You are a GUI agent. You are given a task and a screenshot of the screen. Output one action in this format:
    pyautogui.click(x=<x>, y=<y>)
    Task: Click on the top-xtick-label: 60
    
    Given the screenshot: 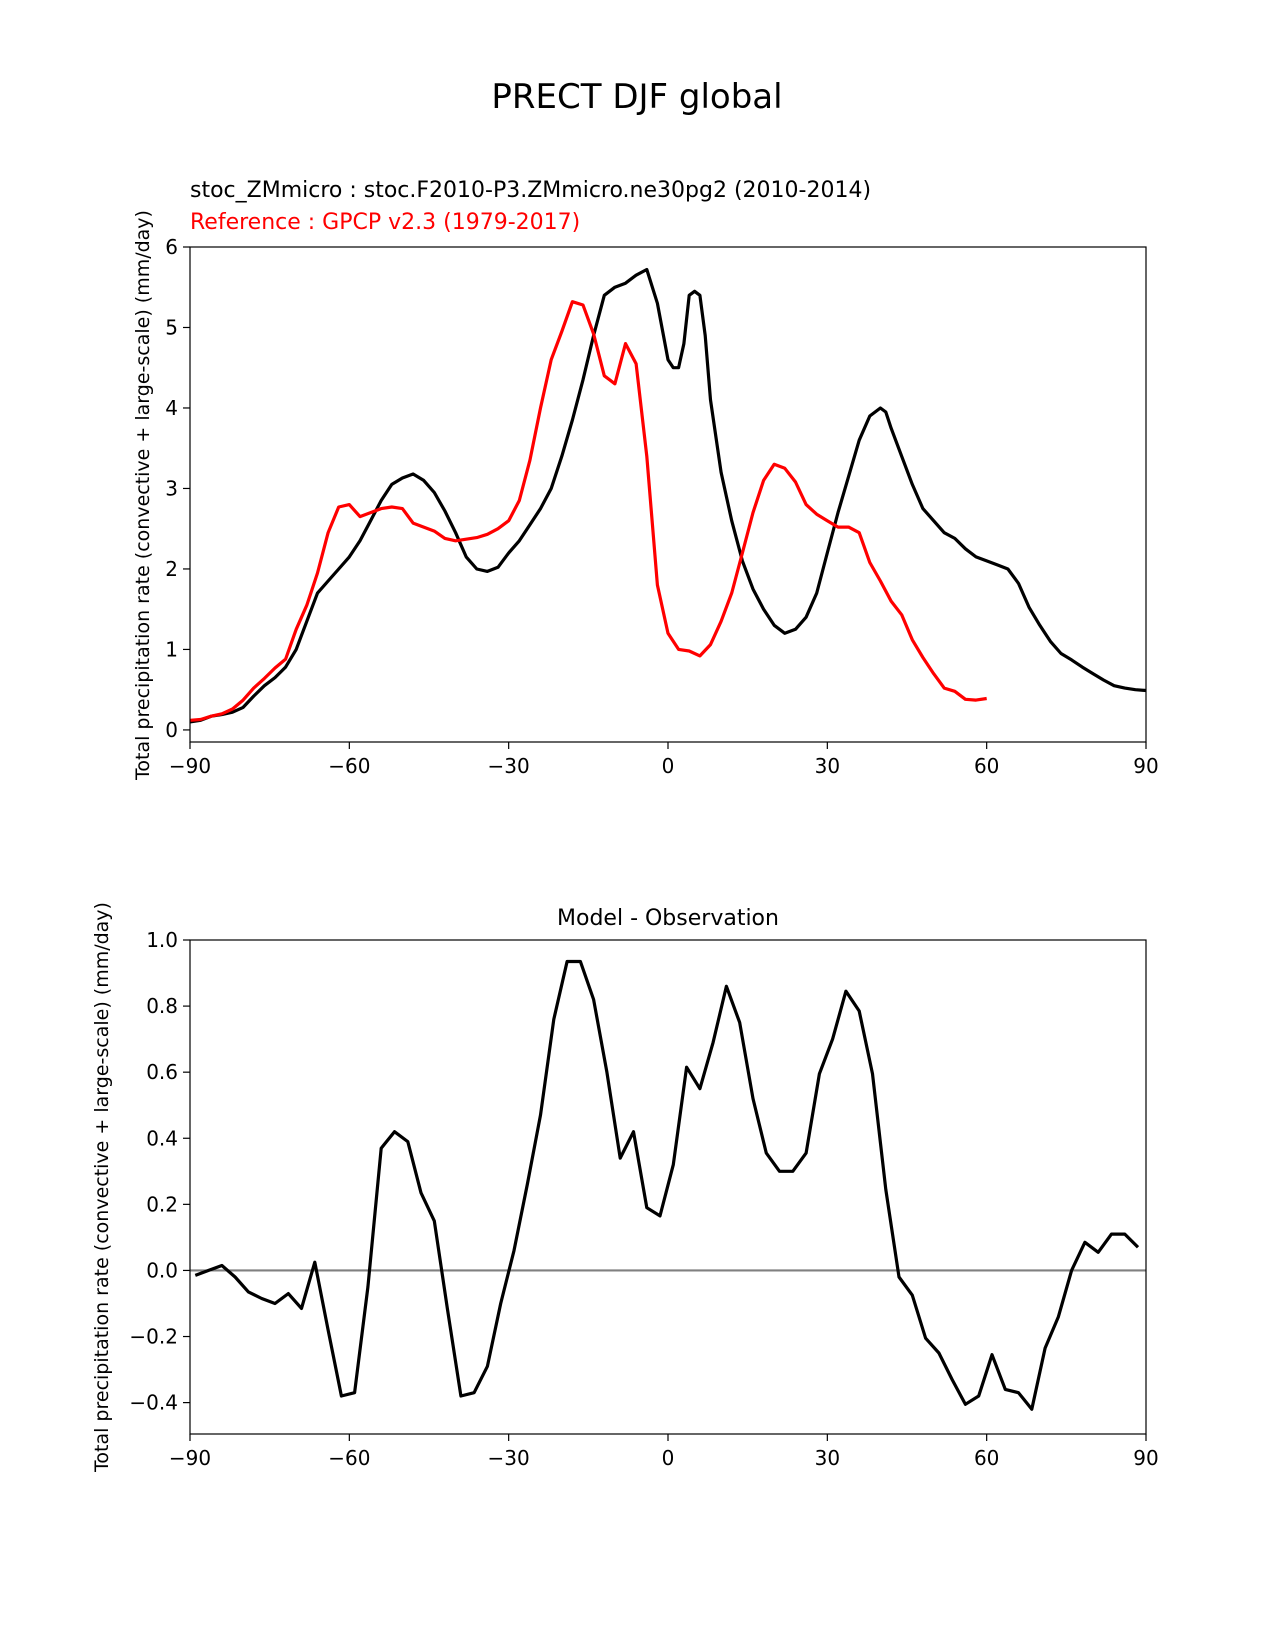 What is the action you would take?
    pyautogui.click(x=986, y=766)
    